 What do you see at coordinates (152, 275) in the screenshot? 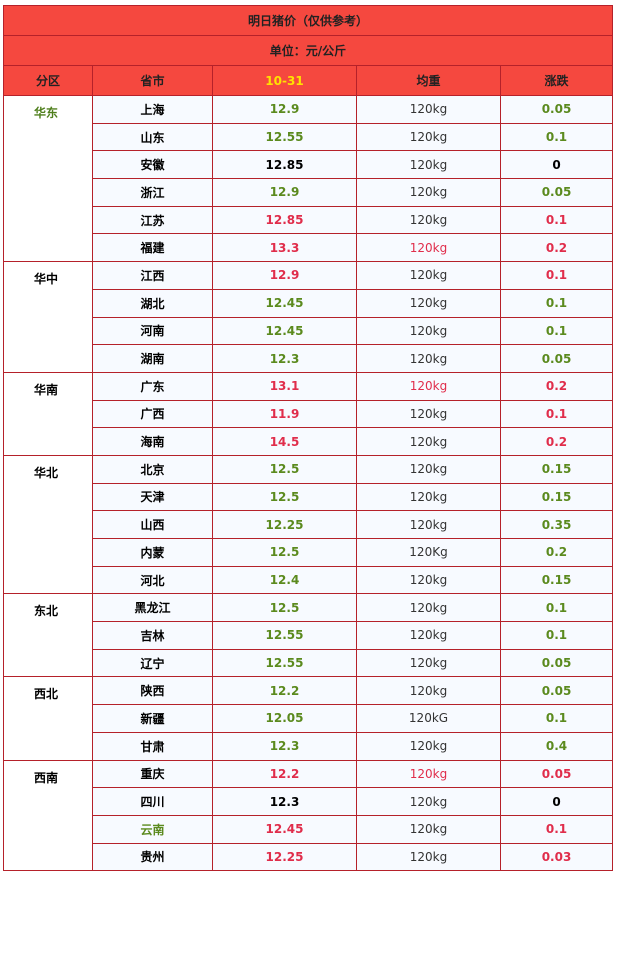
I see `province: 江西` at bounding box center [152, 275].